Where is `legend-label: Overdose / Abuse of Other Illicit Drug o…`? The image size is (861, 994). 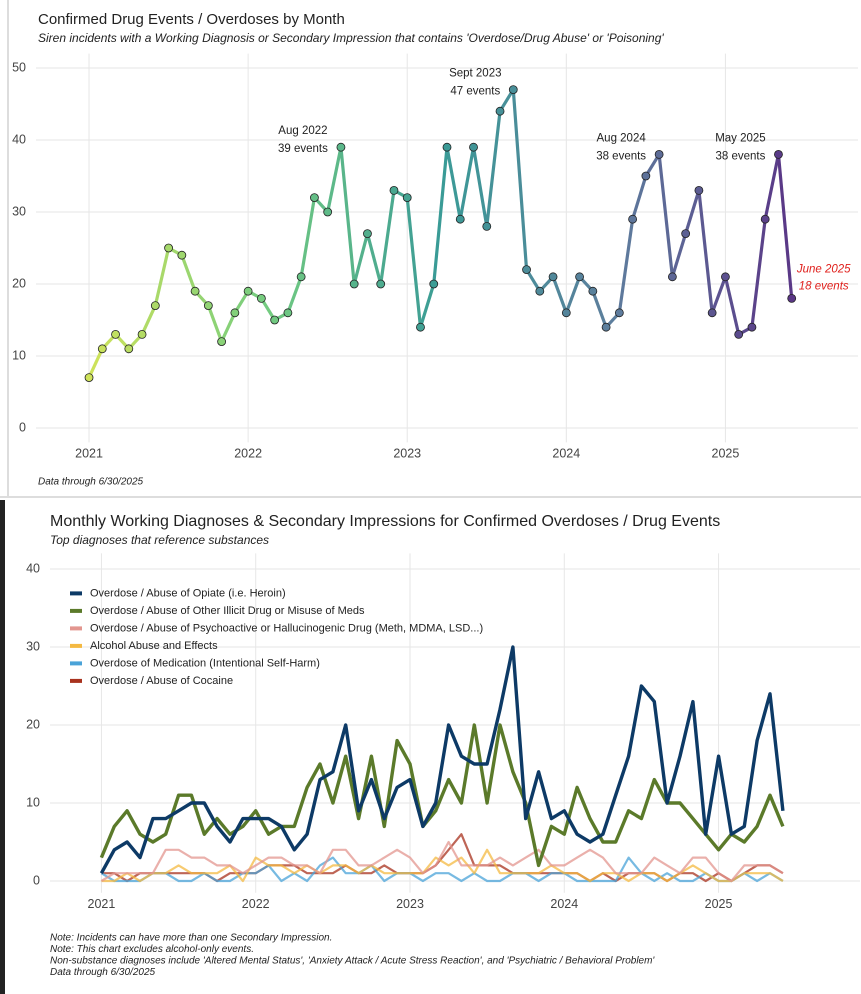
legend-label: Overdose / Abuse of Other Illicit Drug o… is located at coordinates (227, 611).